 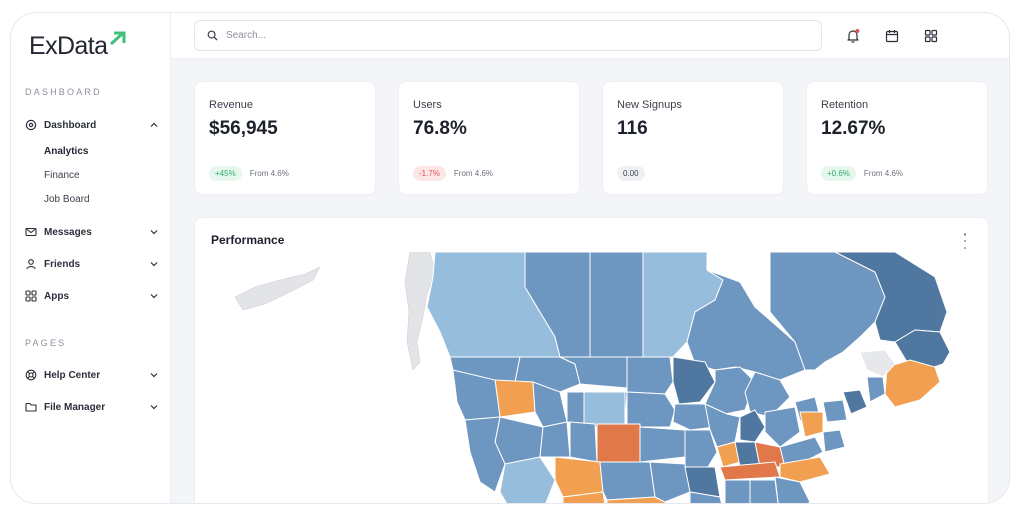 What do you see at coordinates (154, 125) in the screenshot?
I see `chevron-up-icon` at bounding box center [154, 125].